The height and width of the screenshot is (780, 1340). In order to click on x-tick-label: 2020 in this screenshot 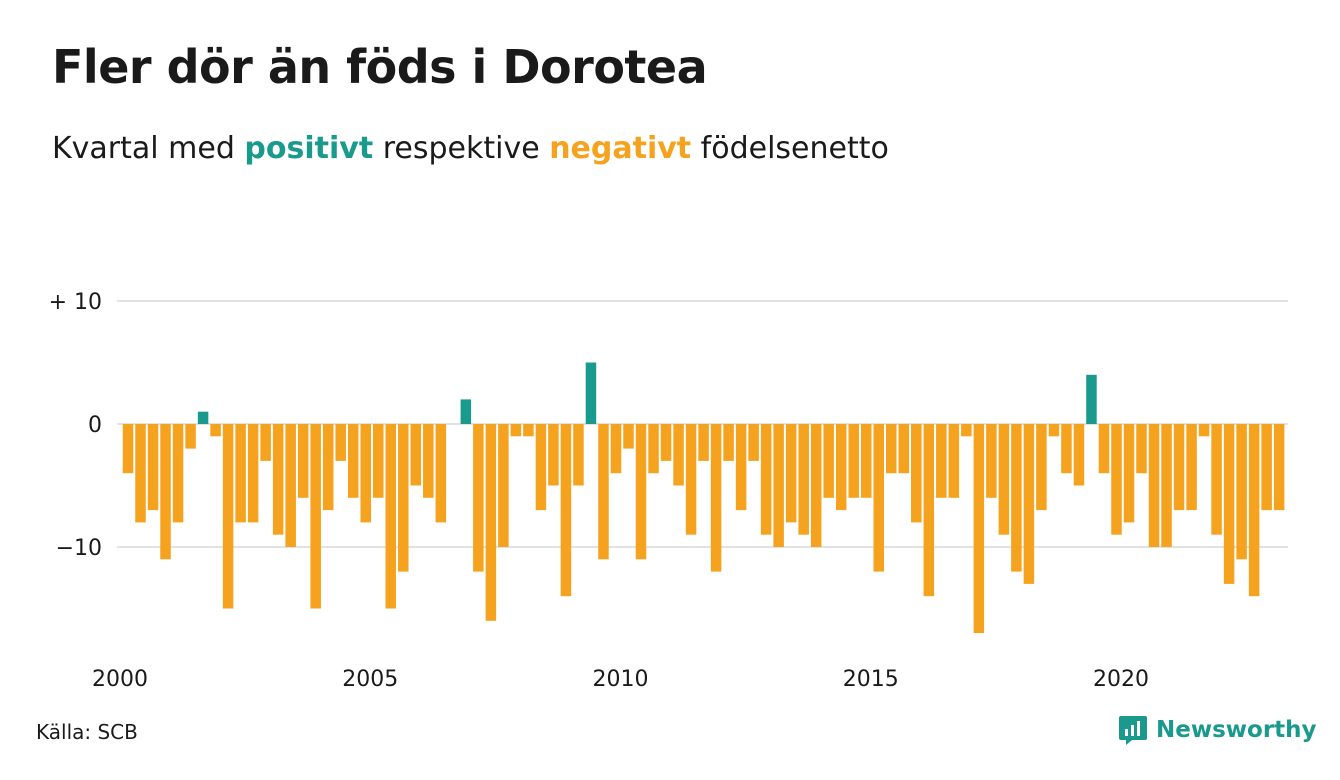, I will do `click(1121, 679)`.